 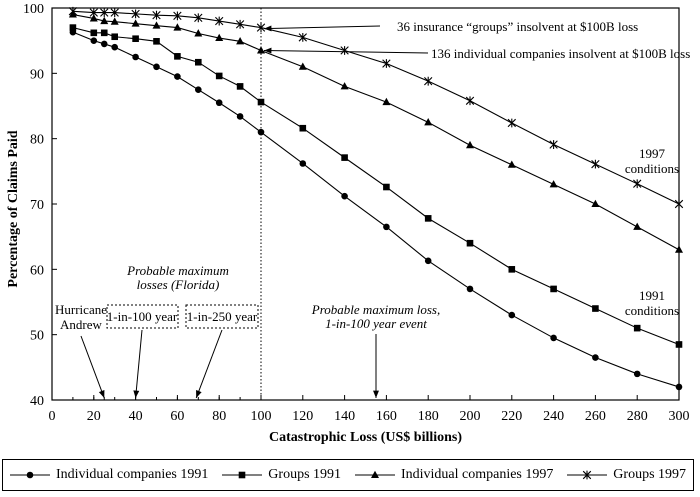 What do you see at coordinates (305, 474) in the screenshot?
I see `legend-label: Groups 1991` at bounding box center [305, 474].